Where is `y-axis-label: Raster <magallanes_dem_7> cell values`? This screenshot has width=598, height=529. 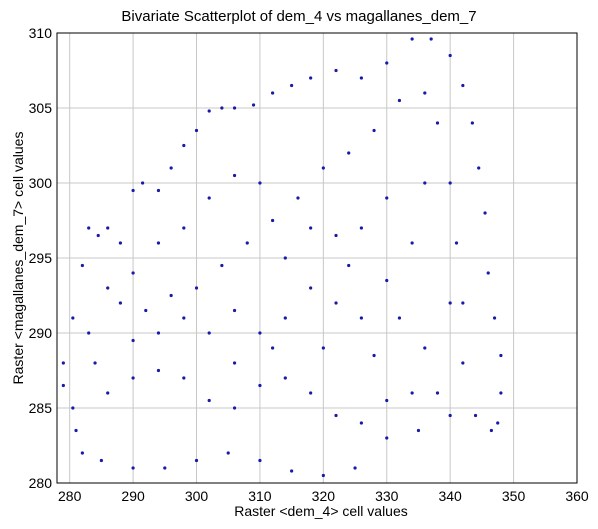
y-axis-label: Raster <magallanes_dem_7> cell values is located at coordinates (18, 258).